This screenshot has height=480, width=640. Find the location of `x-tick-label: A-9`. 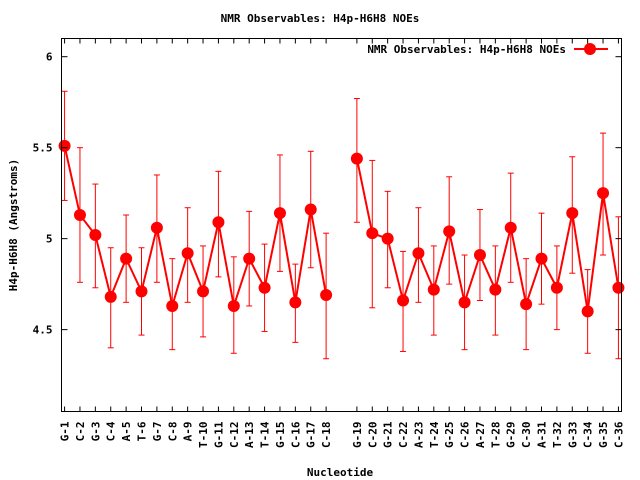

x-tick-label: A-9 is located at coordinates (188, 432).